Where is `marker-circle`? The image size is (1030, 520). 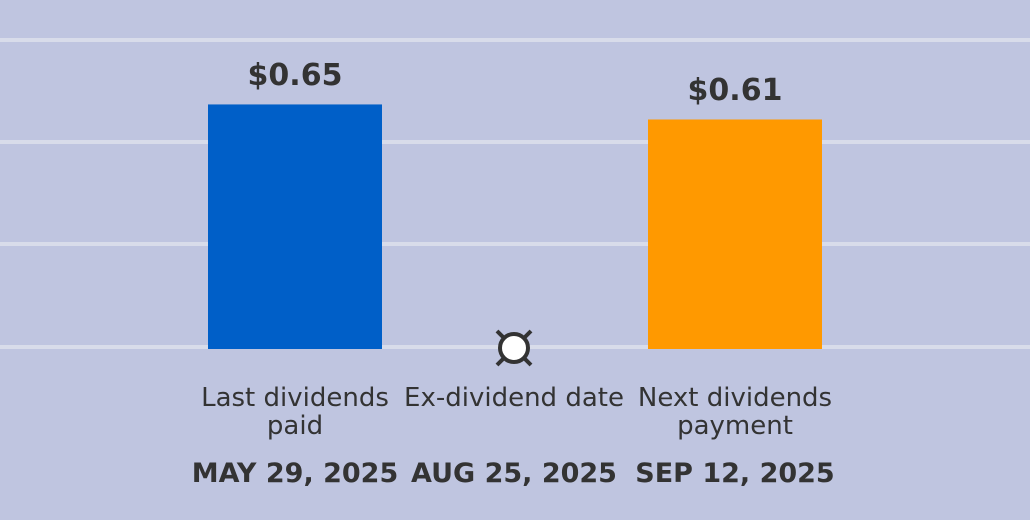
marker-circle is located at coordinates (514, 348).